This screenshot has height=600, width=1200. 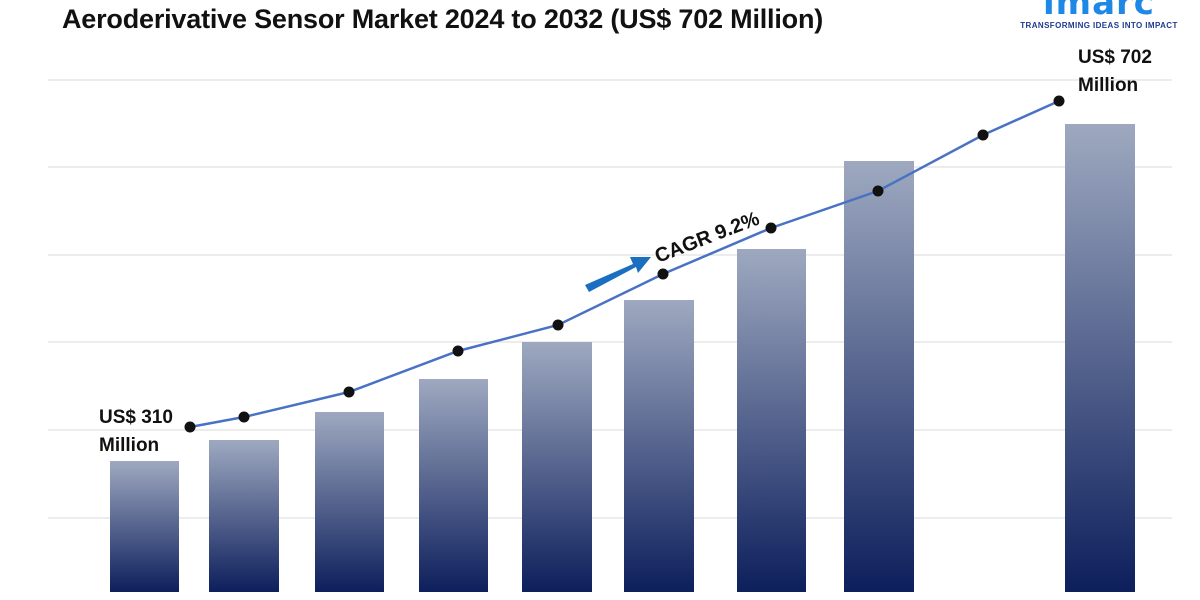 What do you see at coordinates (1099, 25) in the screenshot?
I see `logo-tagline: TRANSFORMING IDEAS INTO IMPACT` at bounding box center [1099, 25].